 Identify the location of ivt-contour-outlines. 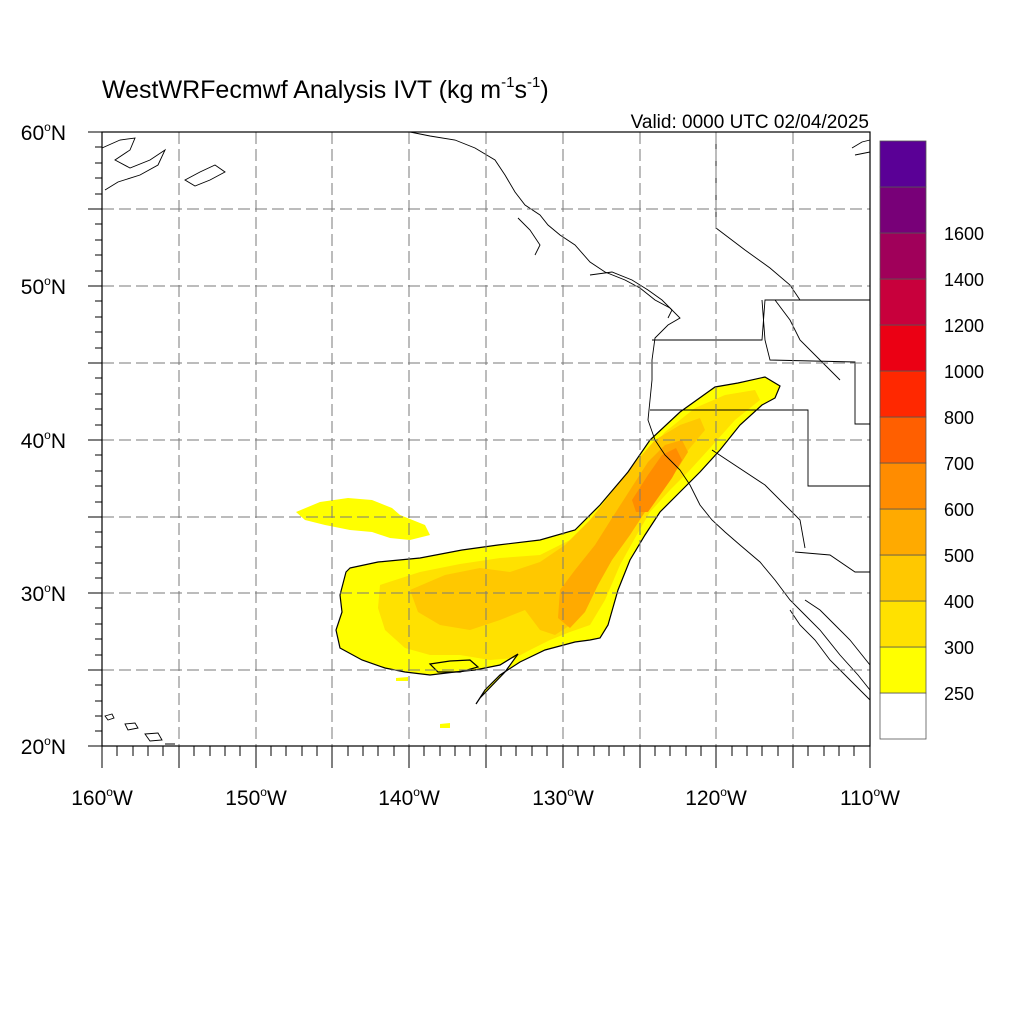
(558, 540).